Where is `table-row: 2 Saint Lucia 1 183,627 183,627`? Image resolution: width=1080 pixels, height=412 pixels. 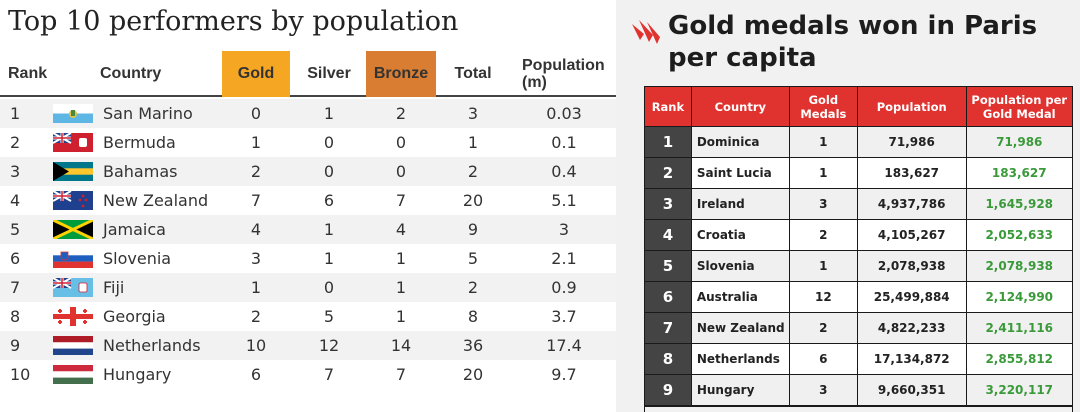
table-row: 2 Saint Lucia 1 183,627 183,627 is located at coordinates (858, 173).